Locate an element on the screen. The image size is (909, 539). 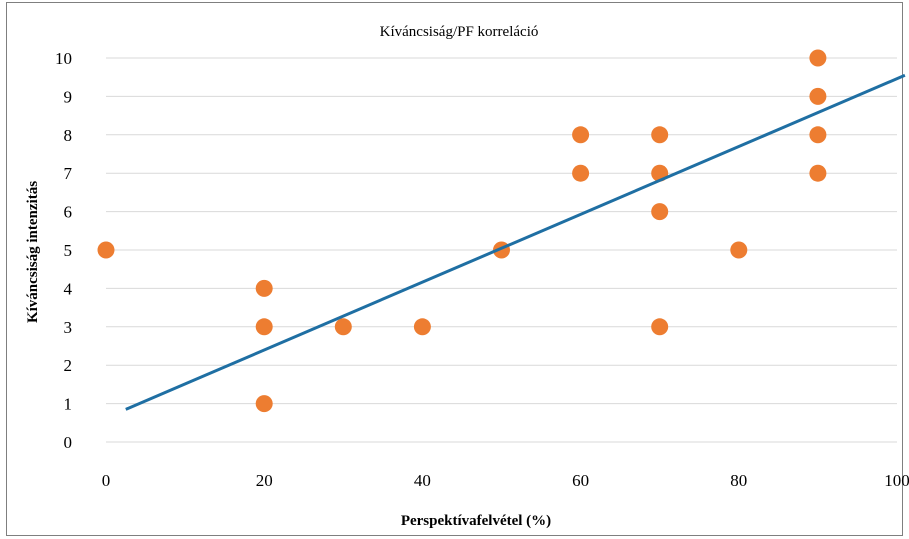
y-tick-label: 4 is located at coordinates (68, 288).